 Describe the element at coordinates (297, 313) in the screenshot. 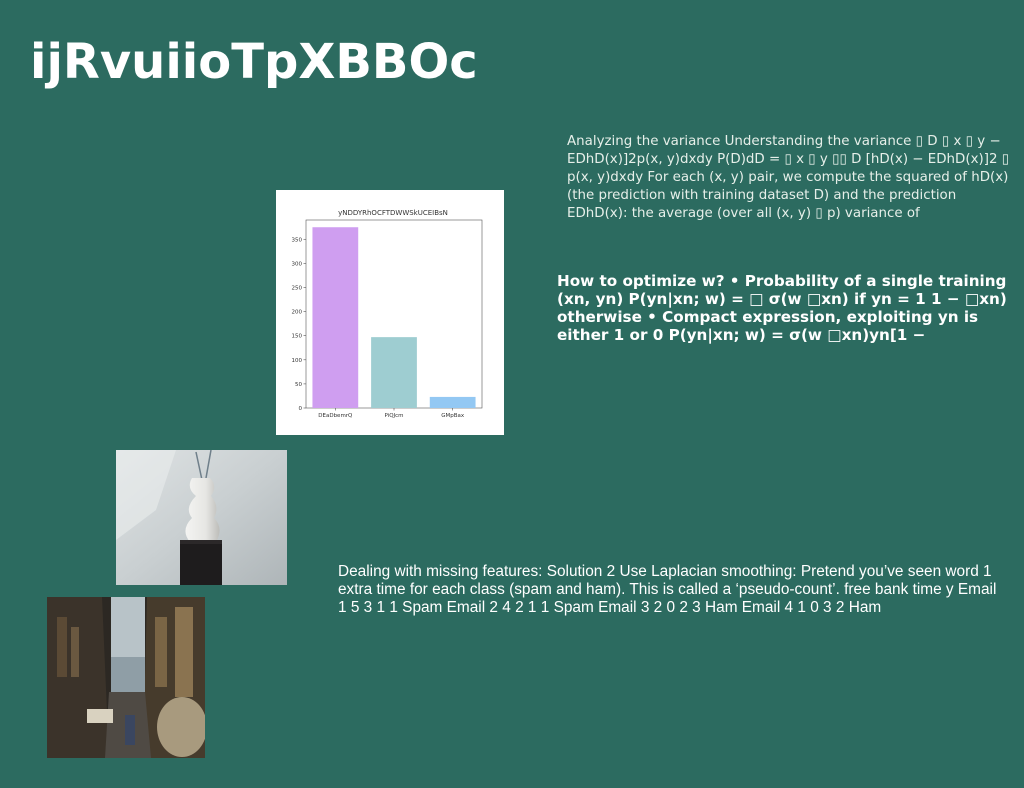

I see `y-tick-label: 200` at that location.